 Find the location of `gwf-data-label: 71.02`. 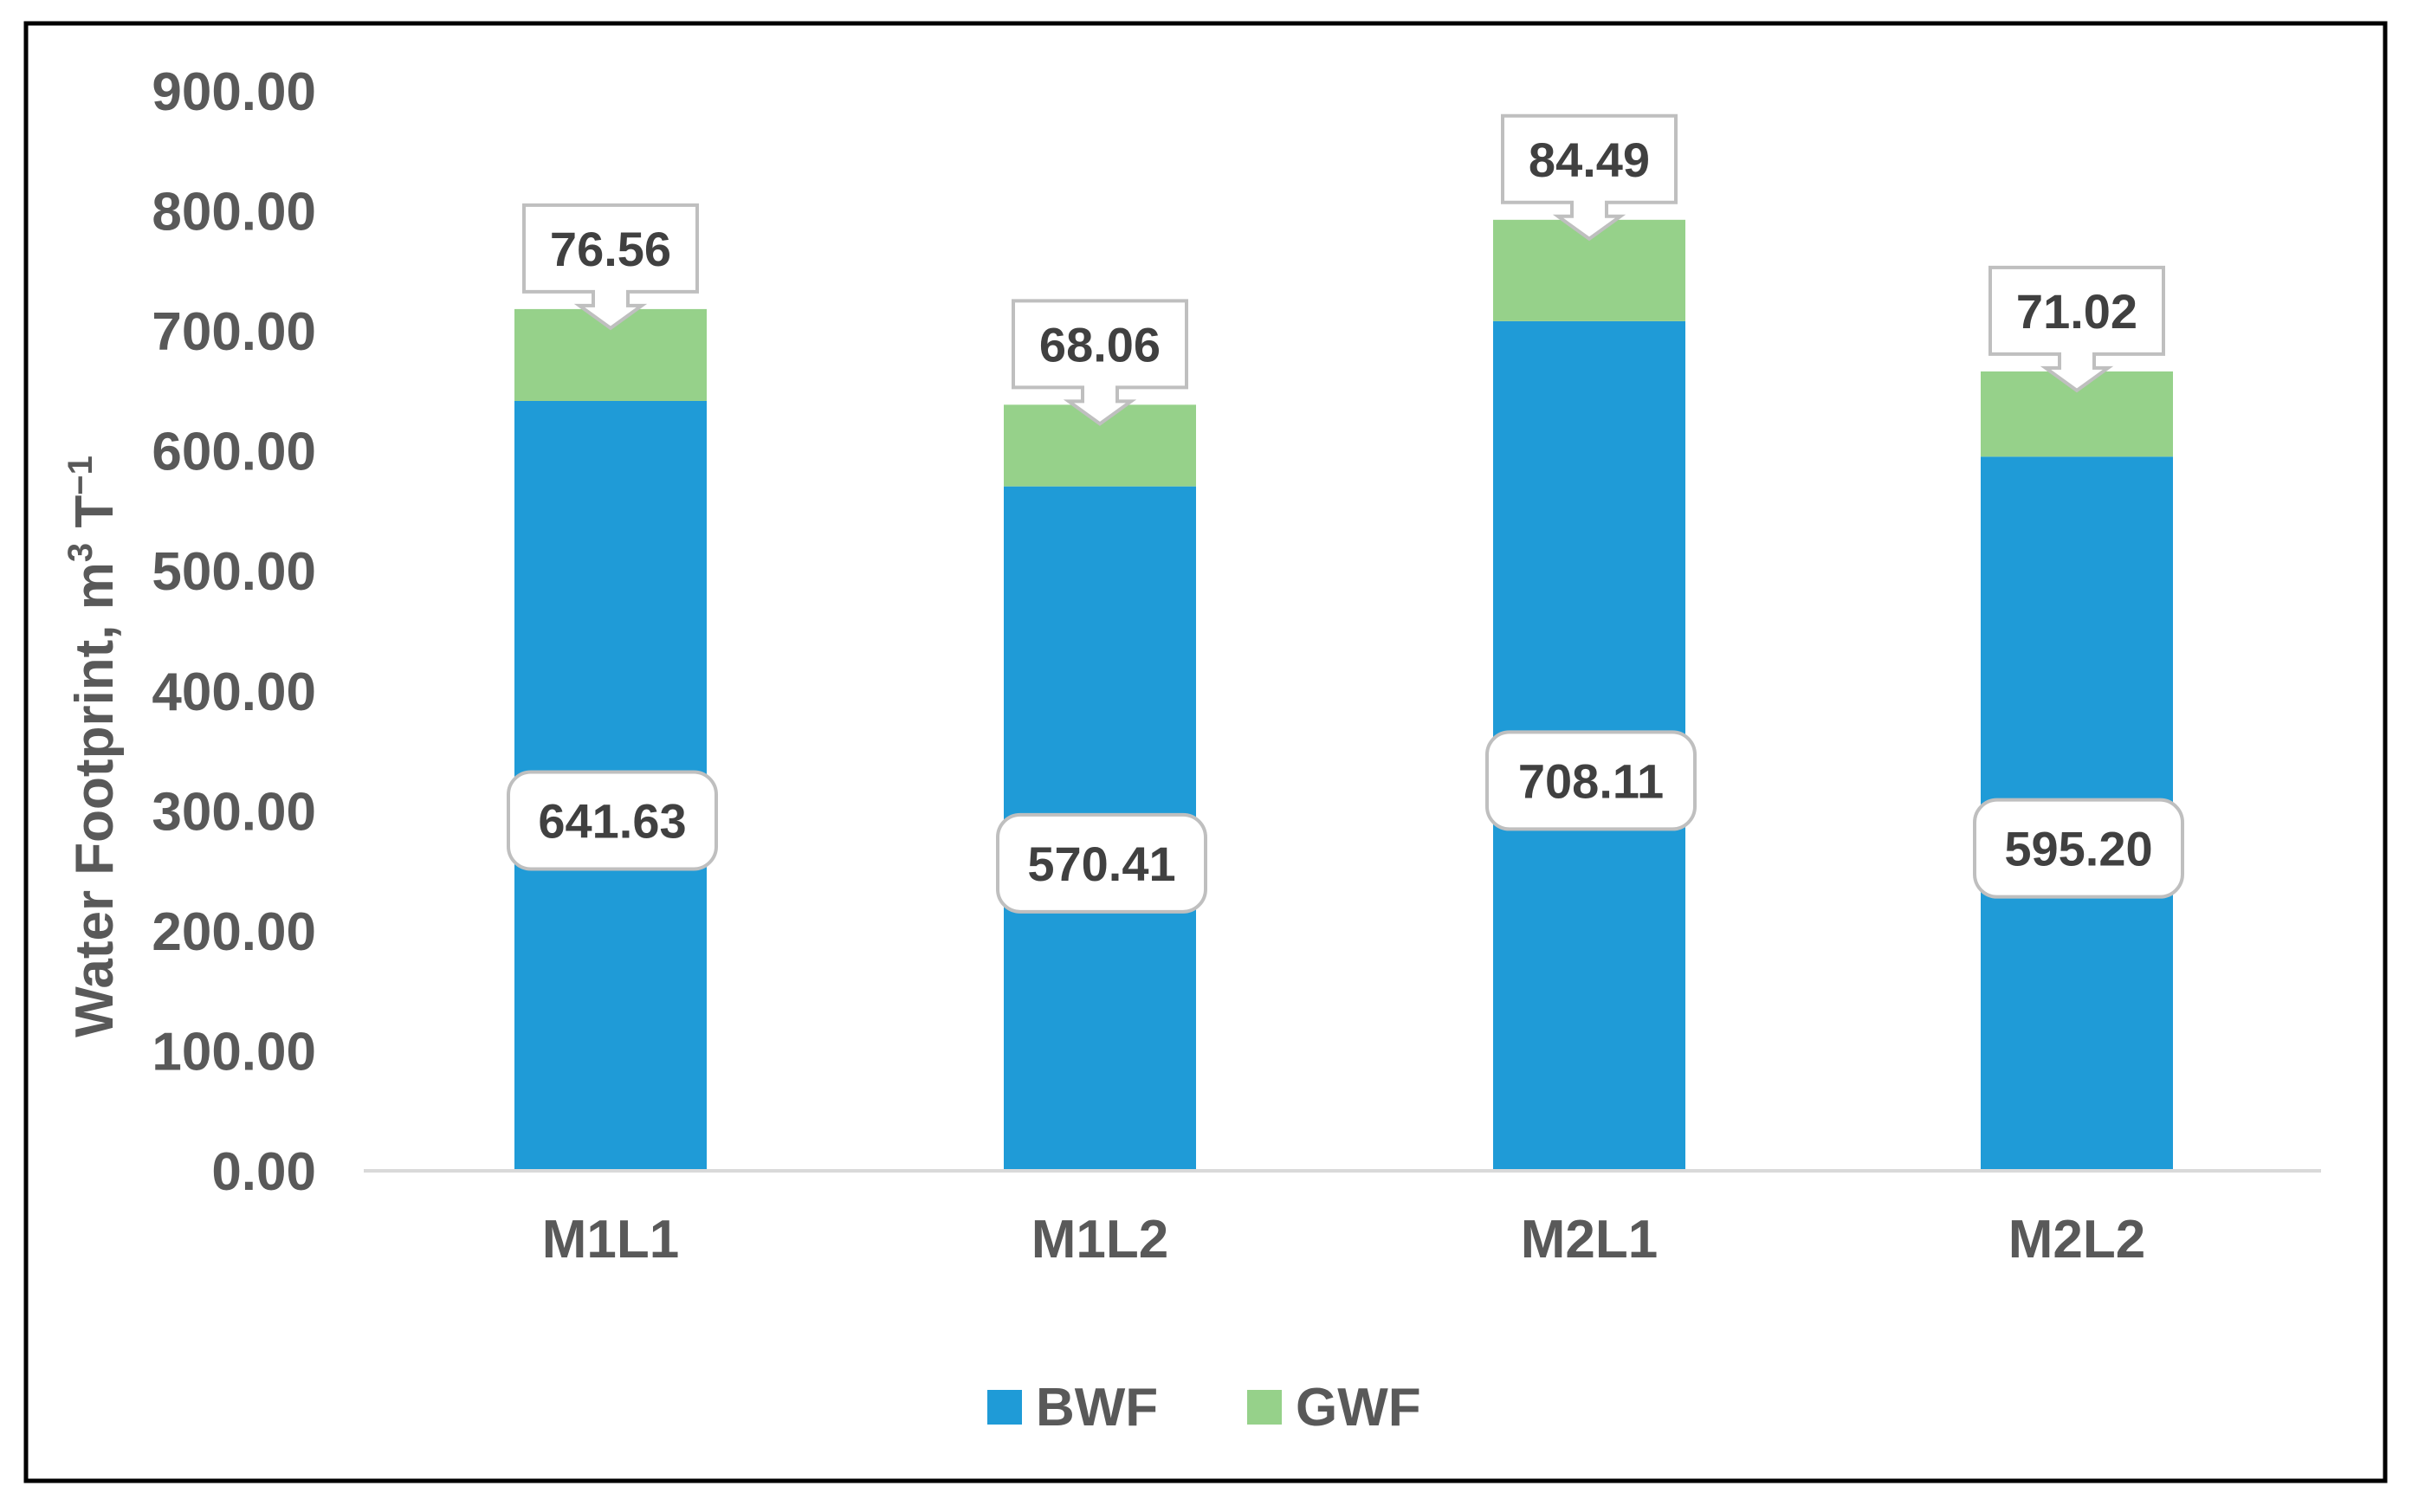

gwf-data-label: 71.02 is located at coordinates (2076, 311).